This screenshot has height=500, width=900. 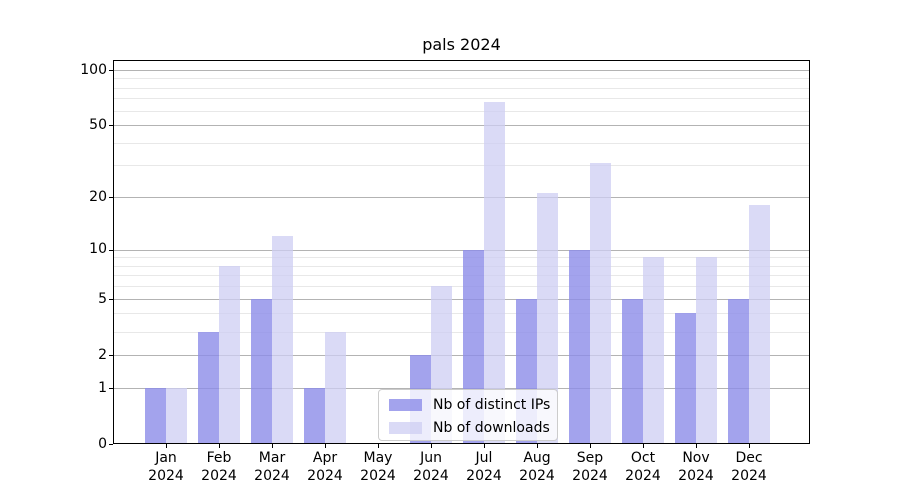 I want to click on legend-label-downloads: Nb of downloads, so click(x=491, y=428).